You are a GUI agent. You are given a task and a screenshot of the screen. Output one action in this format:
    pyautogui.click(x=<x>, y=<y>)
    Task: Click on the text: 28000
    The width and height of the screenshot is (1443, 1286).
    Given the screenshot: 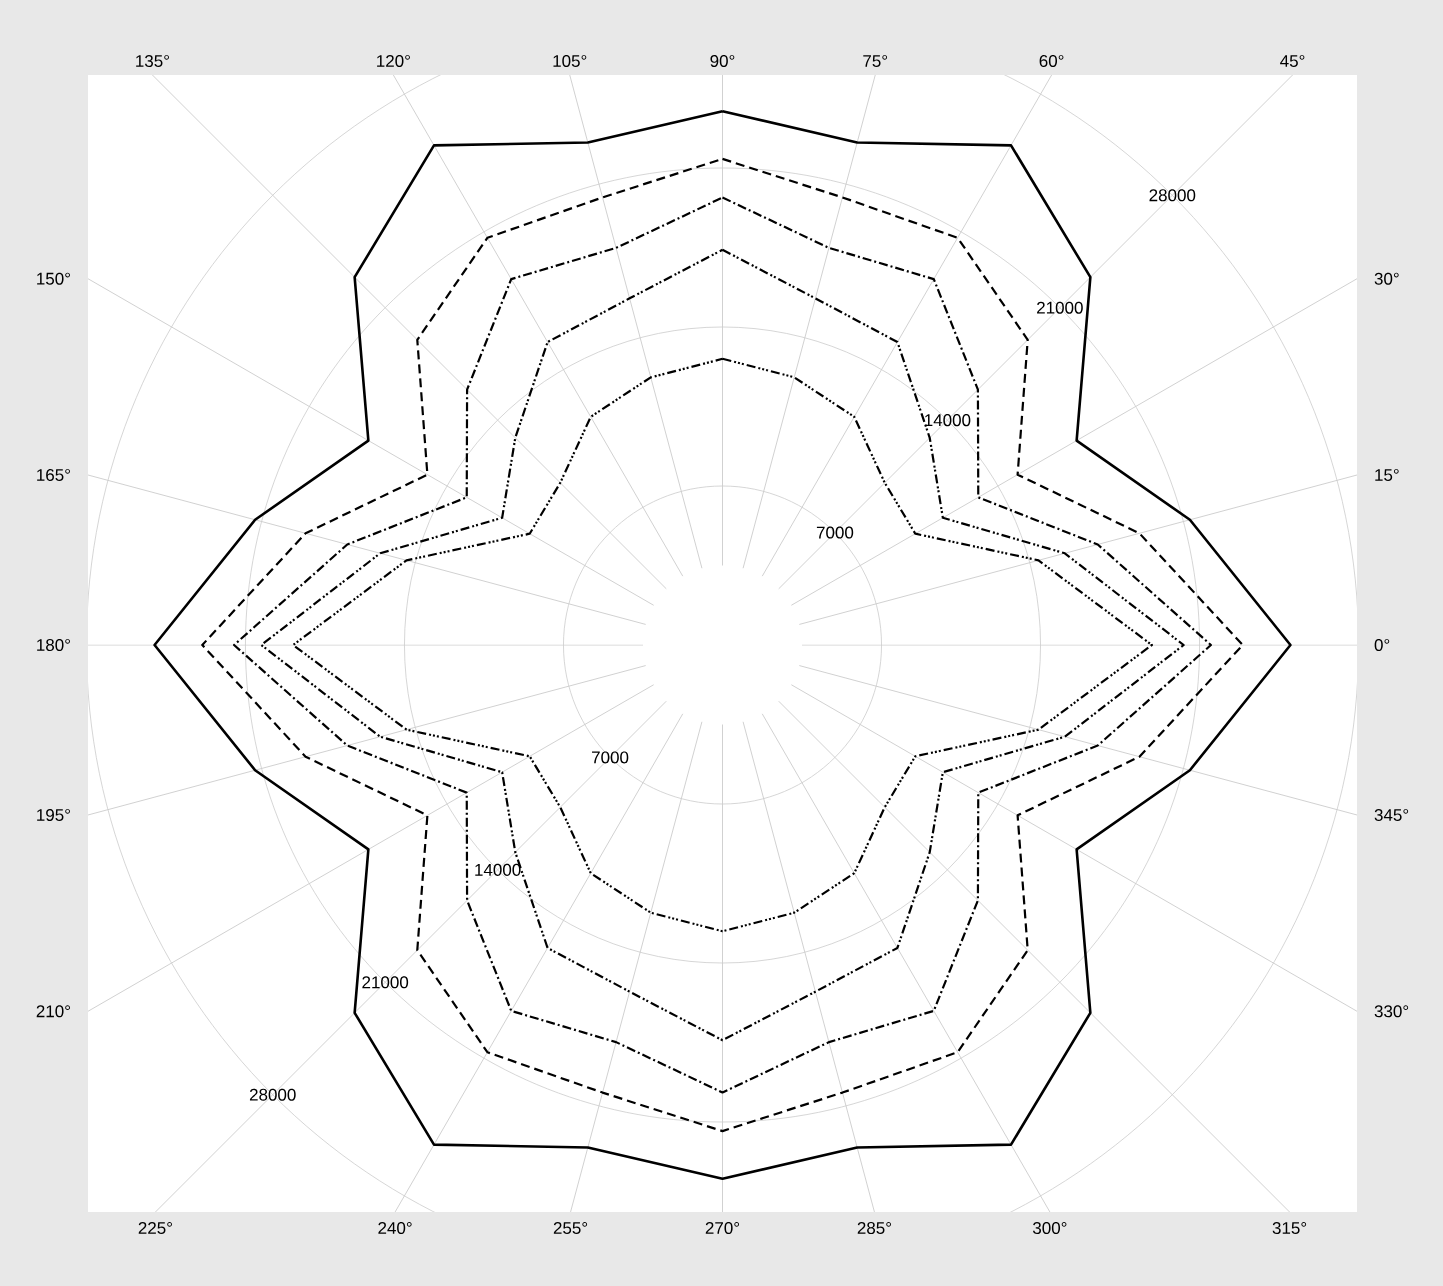 What is the action you would take?
    pyautogui.click(x=272, y=1094)
    